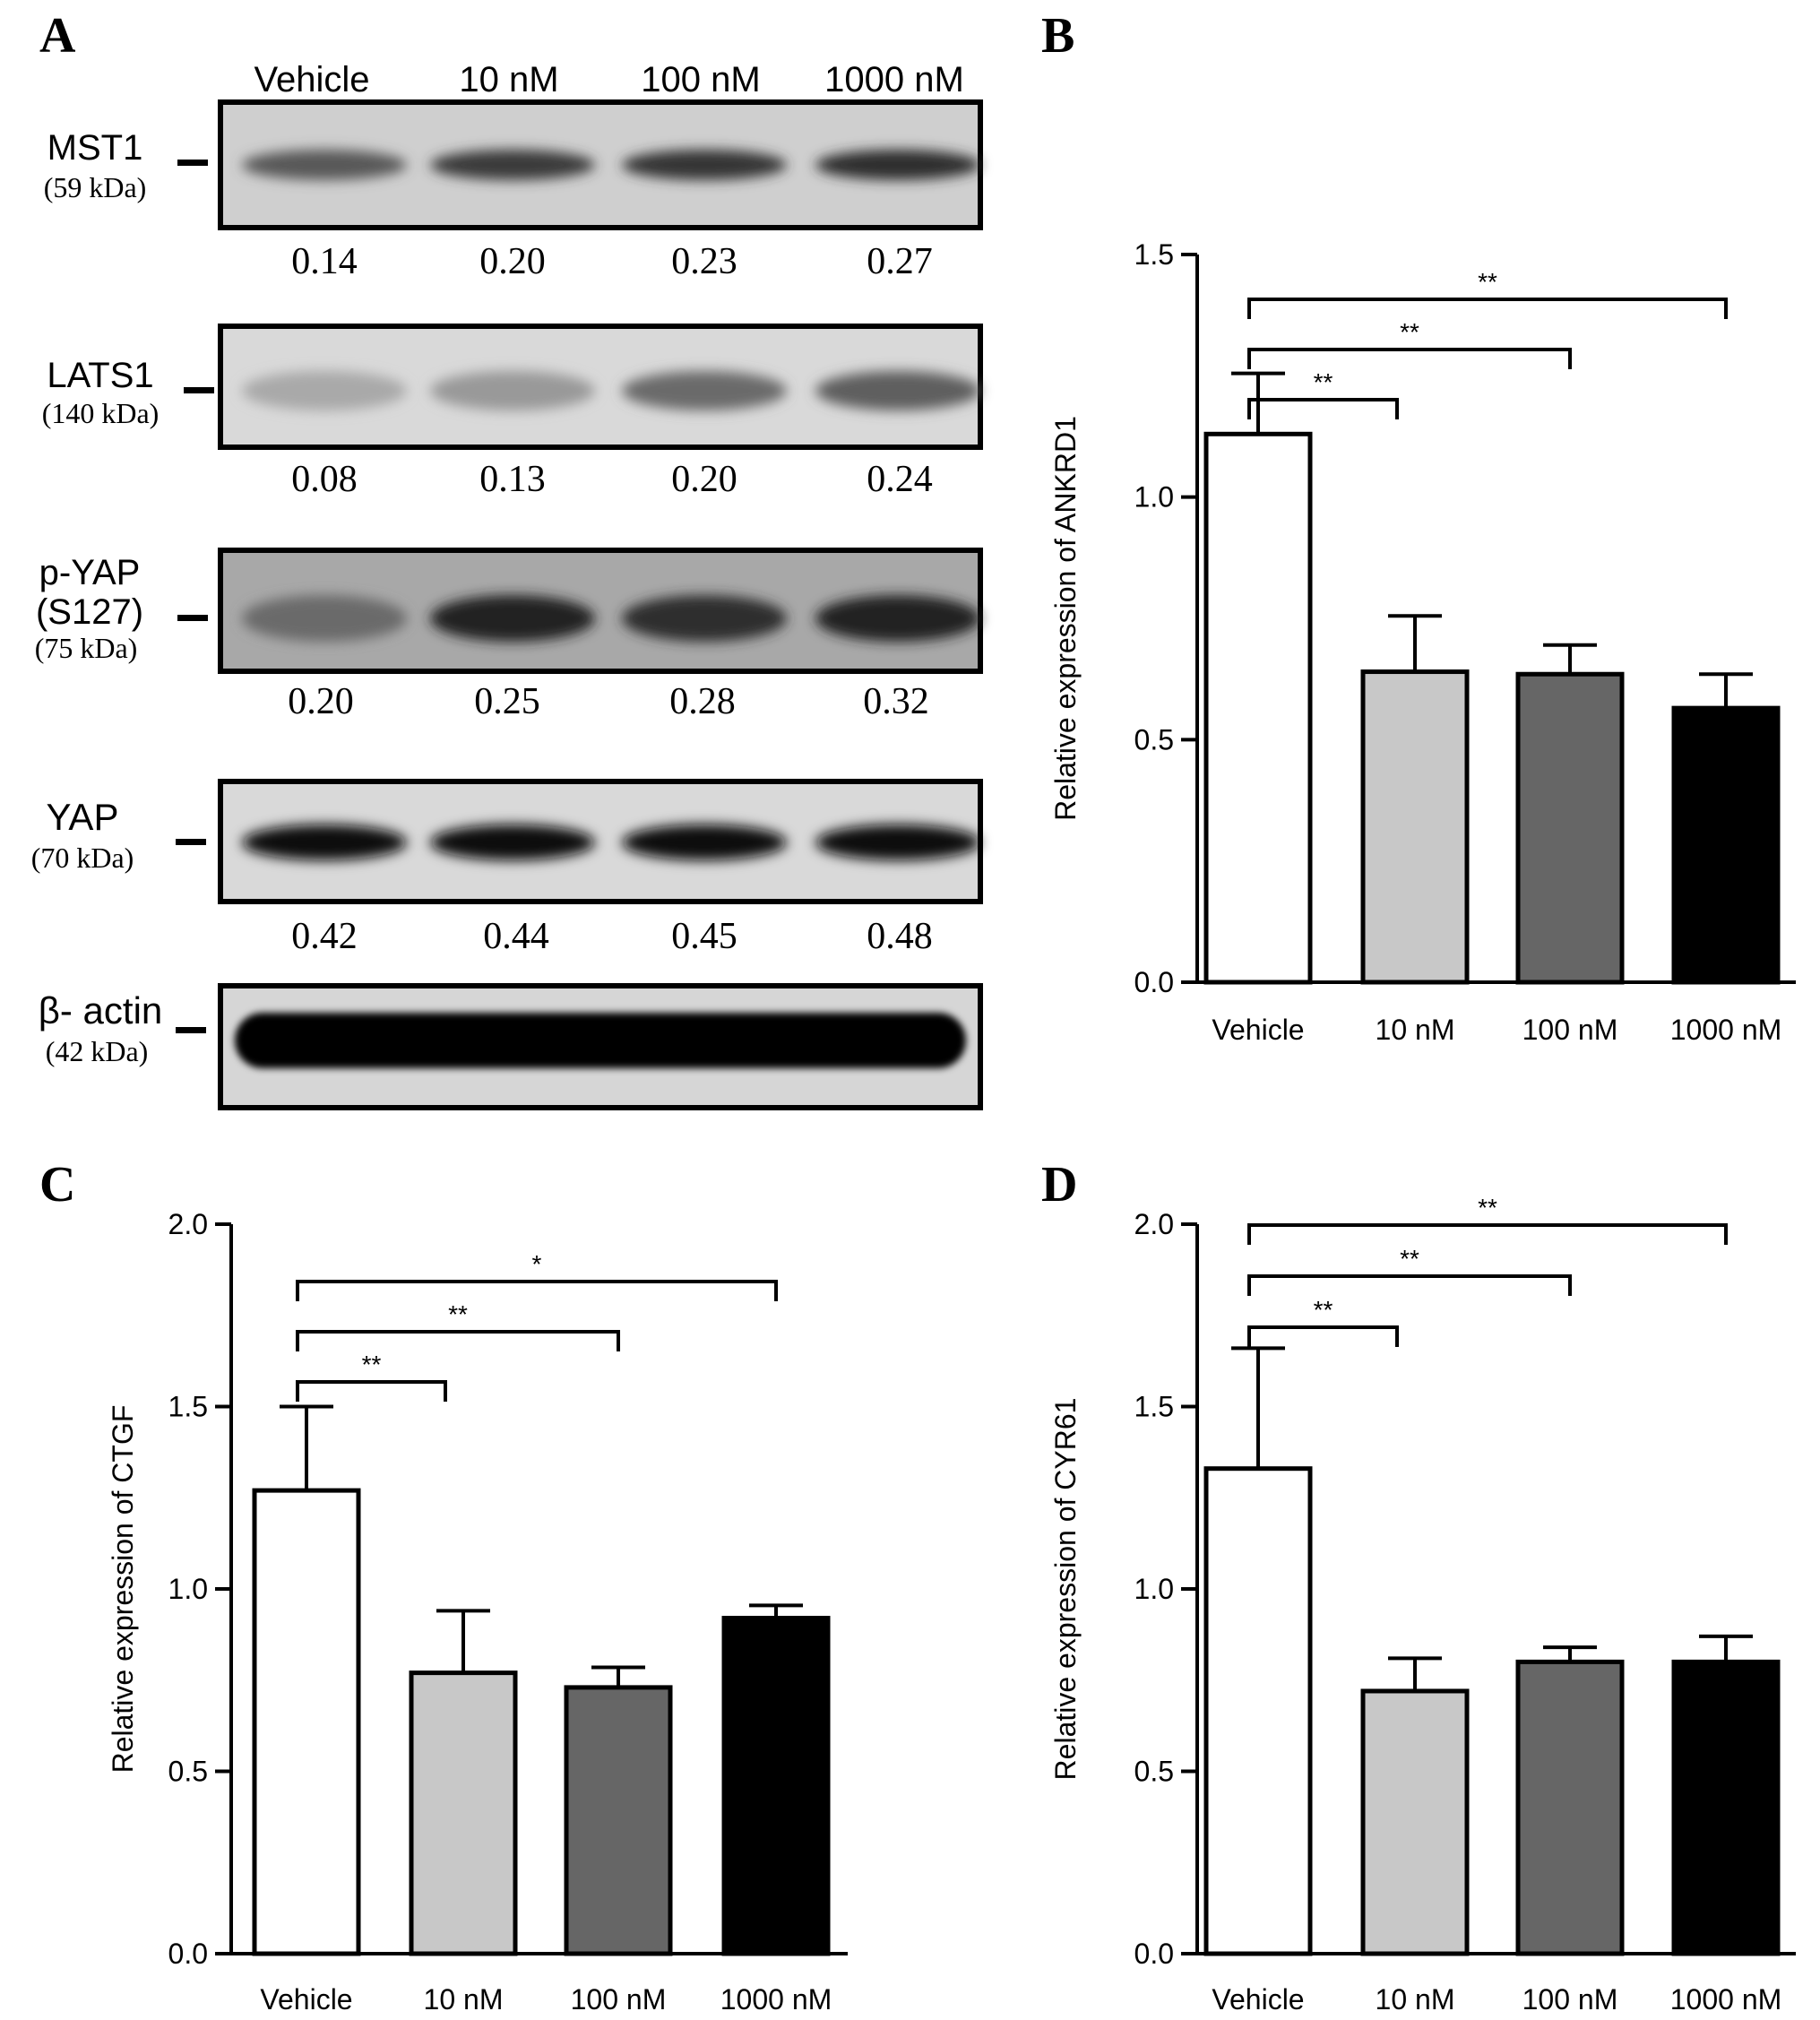  What do you see at coordinates (312, 80) in the screenshot?
I see `lane-header: Vehicle` at bounding box center [312, 80].